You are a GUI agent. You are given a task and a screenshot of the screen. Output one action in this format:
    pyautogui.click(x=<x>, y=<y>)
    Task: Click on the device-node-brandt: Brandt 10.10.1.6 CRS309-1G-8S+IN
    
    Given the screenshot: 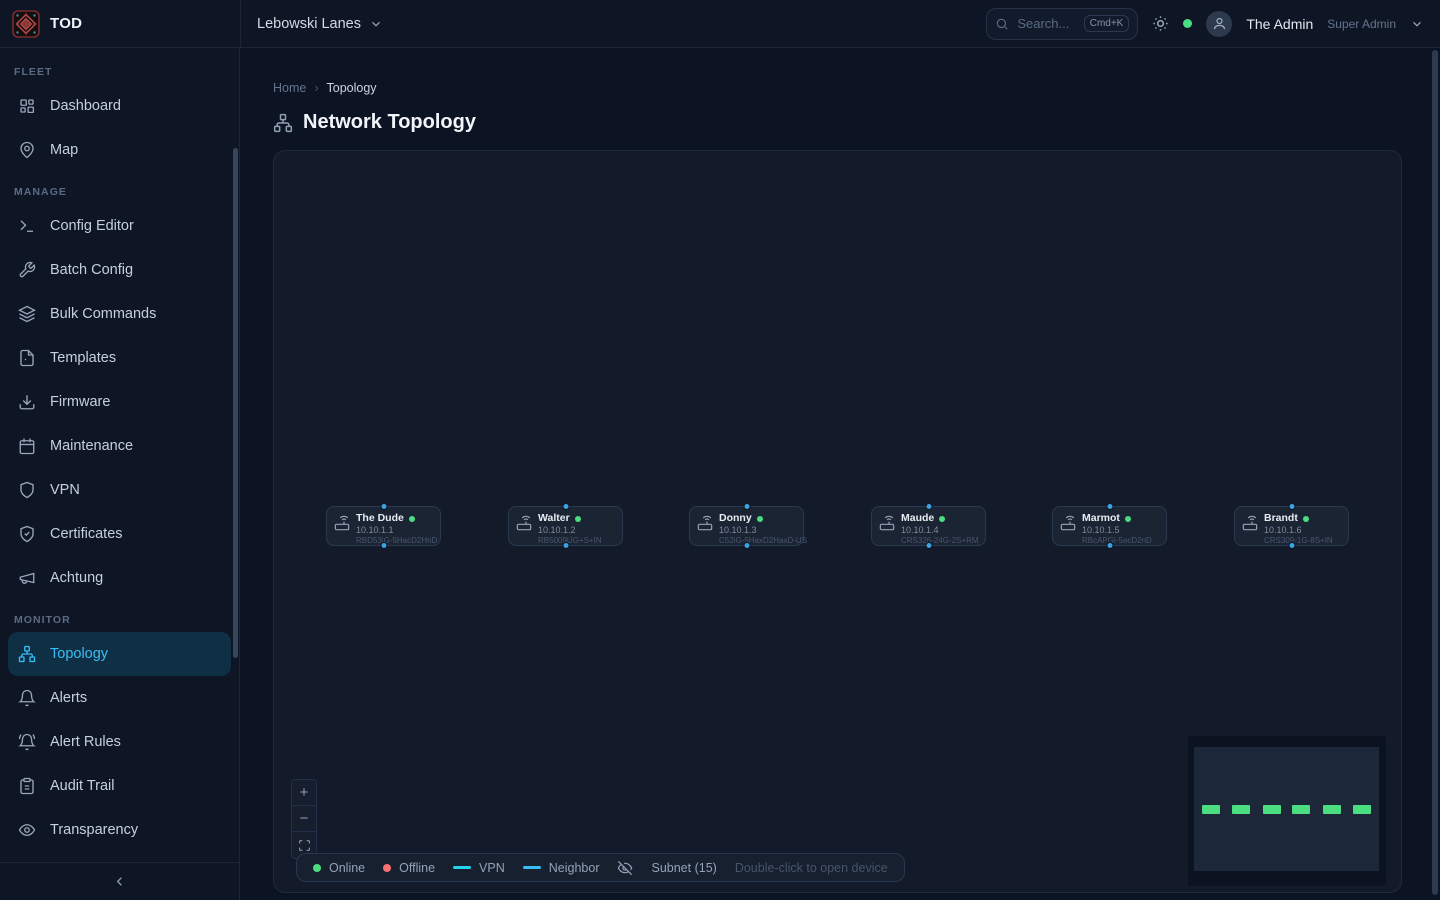 What is the action you would take?
    pyautogui.click(x=1291, y=526)
    